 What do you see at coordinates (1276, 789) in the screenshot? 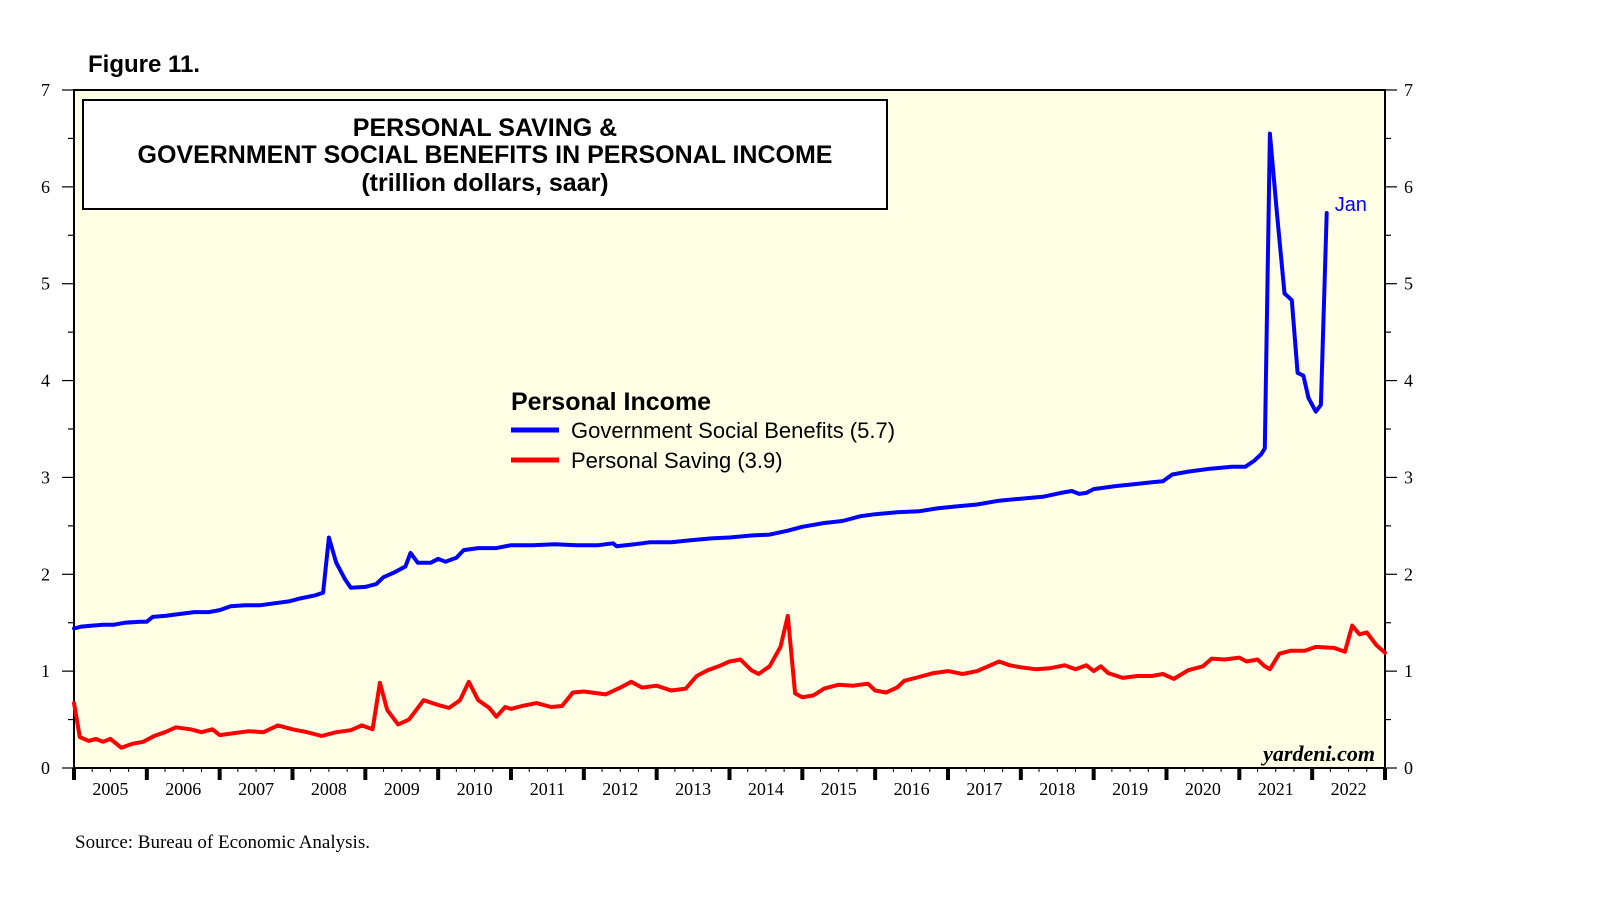
I see `x-tick-label: 2021` at bounding box center [1276, 789].